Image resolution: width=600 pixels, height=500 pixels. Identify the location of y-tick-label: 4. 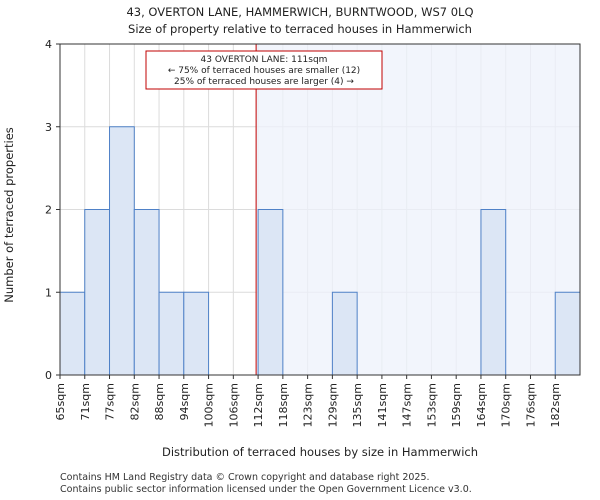
(48, 44).